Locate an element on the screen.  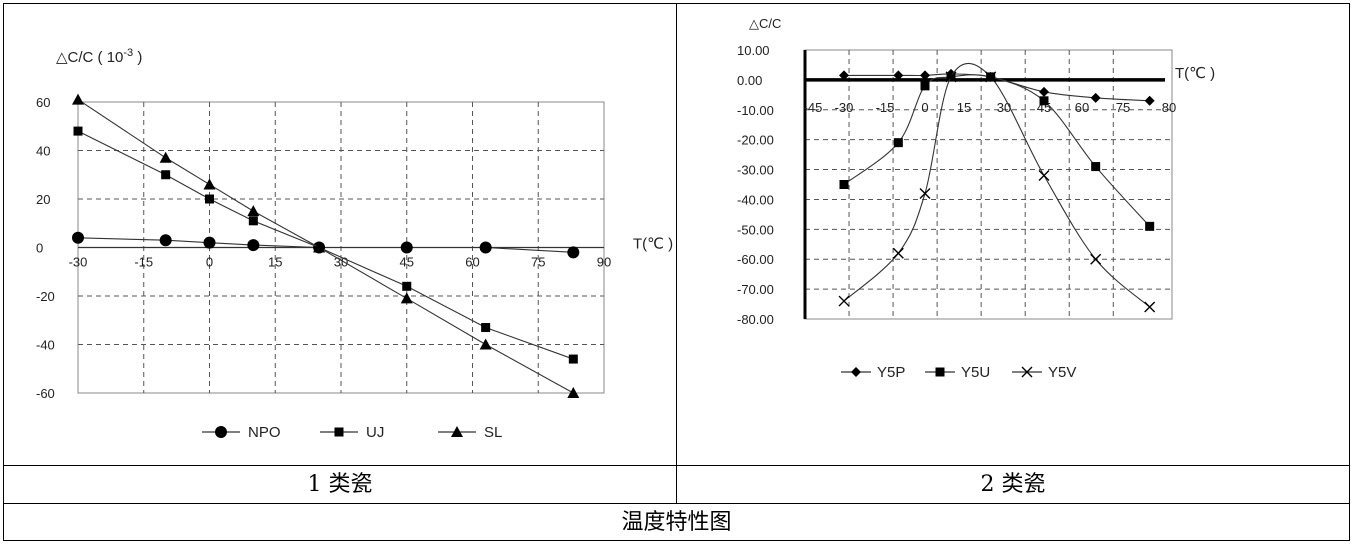
legend-label: Y5P is located at coordinates (891, 372).